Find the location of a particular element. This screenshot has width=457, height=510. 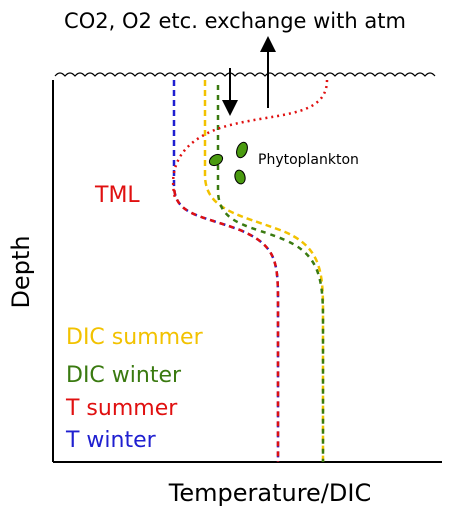

tml-label: TML is located at coordinates (117, 195).